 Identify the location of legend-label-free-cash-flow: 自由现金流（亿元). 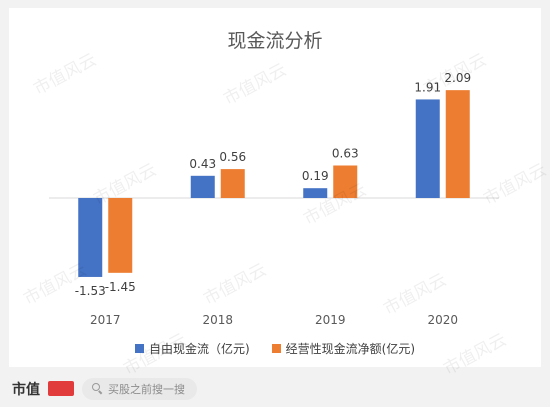
(199, 349).